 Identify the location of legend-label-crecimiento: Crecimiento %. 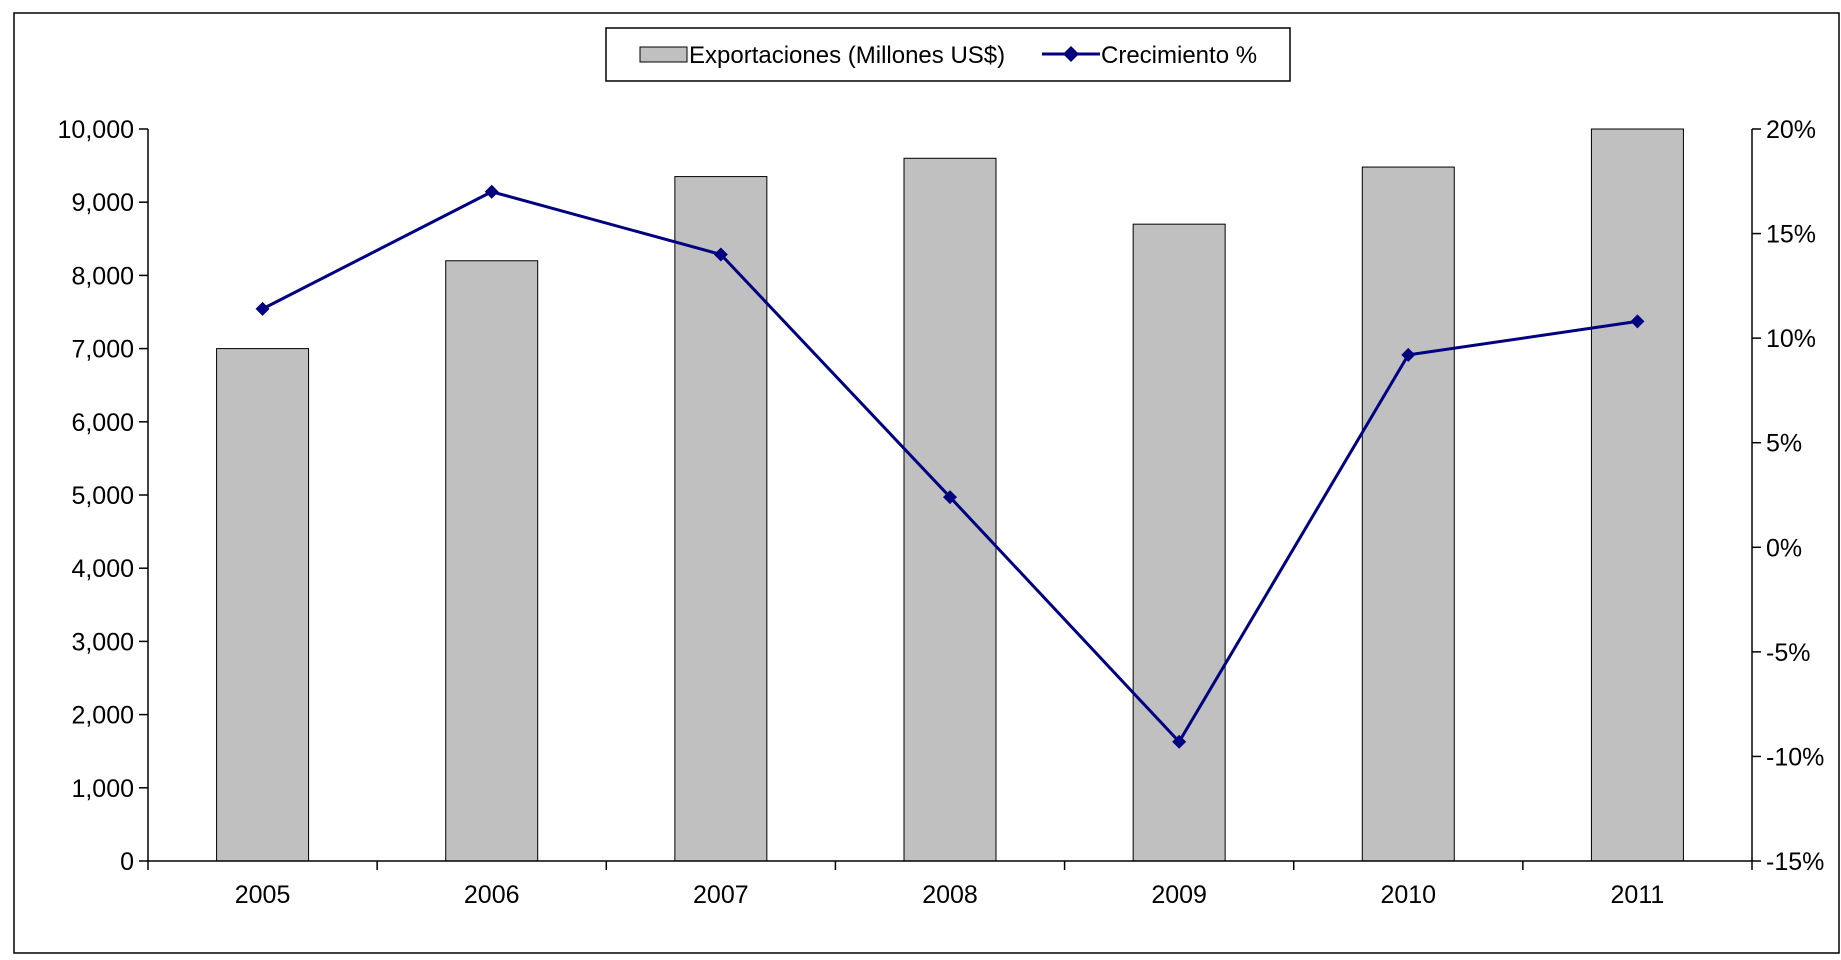
(1179, 55).